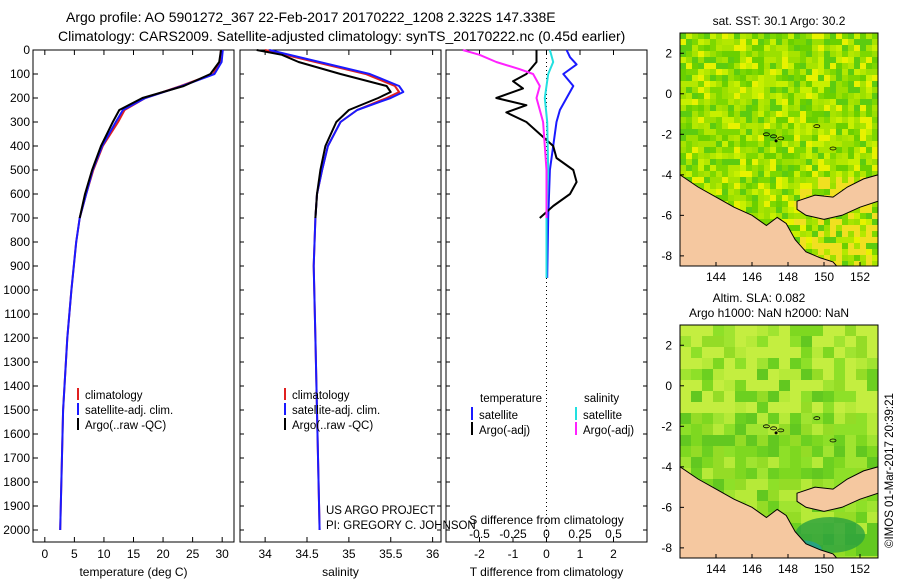 This screenshot has height=580, width=900. What do you see at coordinates (222, 554) in the screenshot?
I see `x-tick-label: 30` at bounding box center [222, 554].